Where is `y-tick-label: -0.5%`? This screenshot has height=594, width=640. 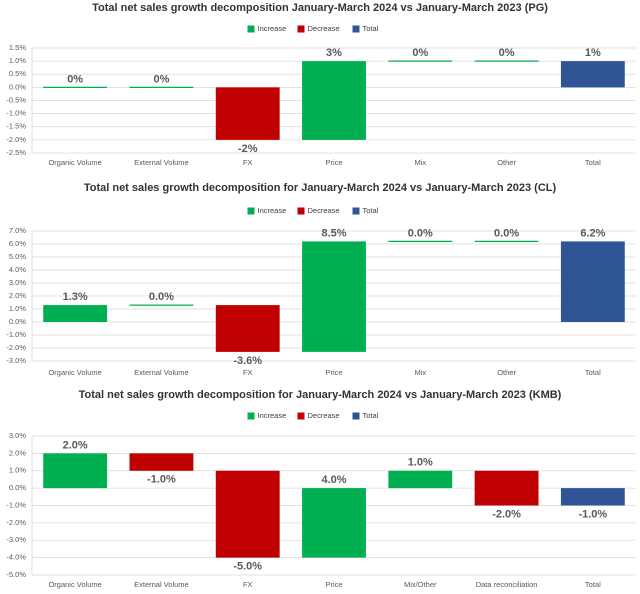 y-tick-label: -0.5% is located at coordinates (16, 99).